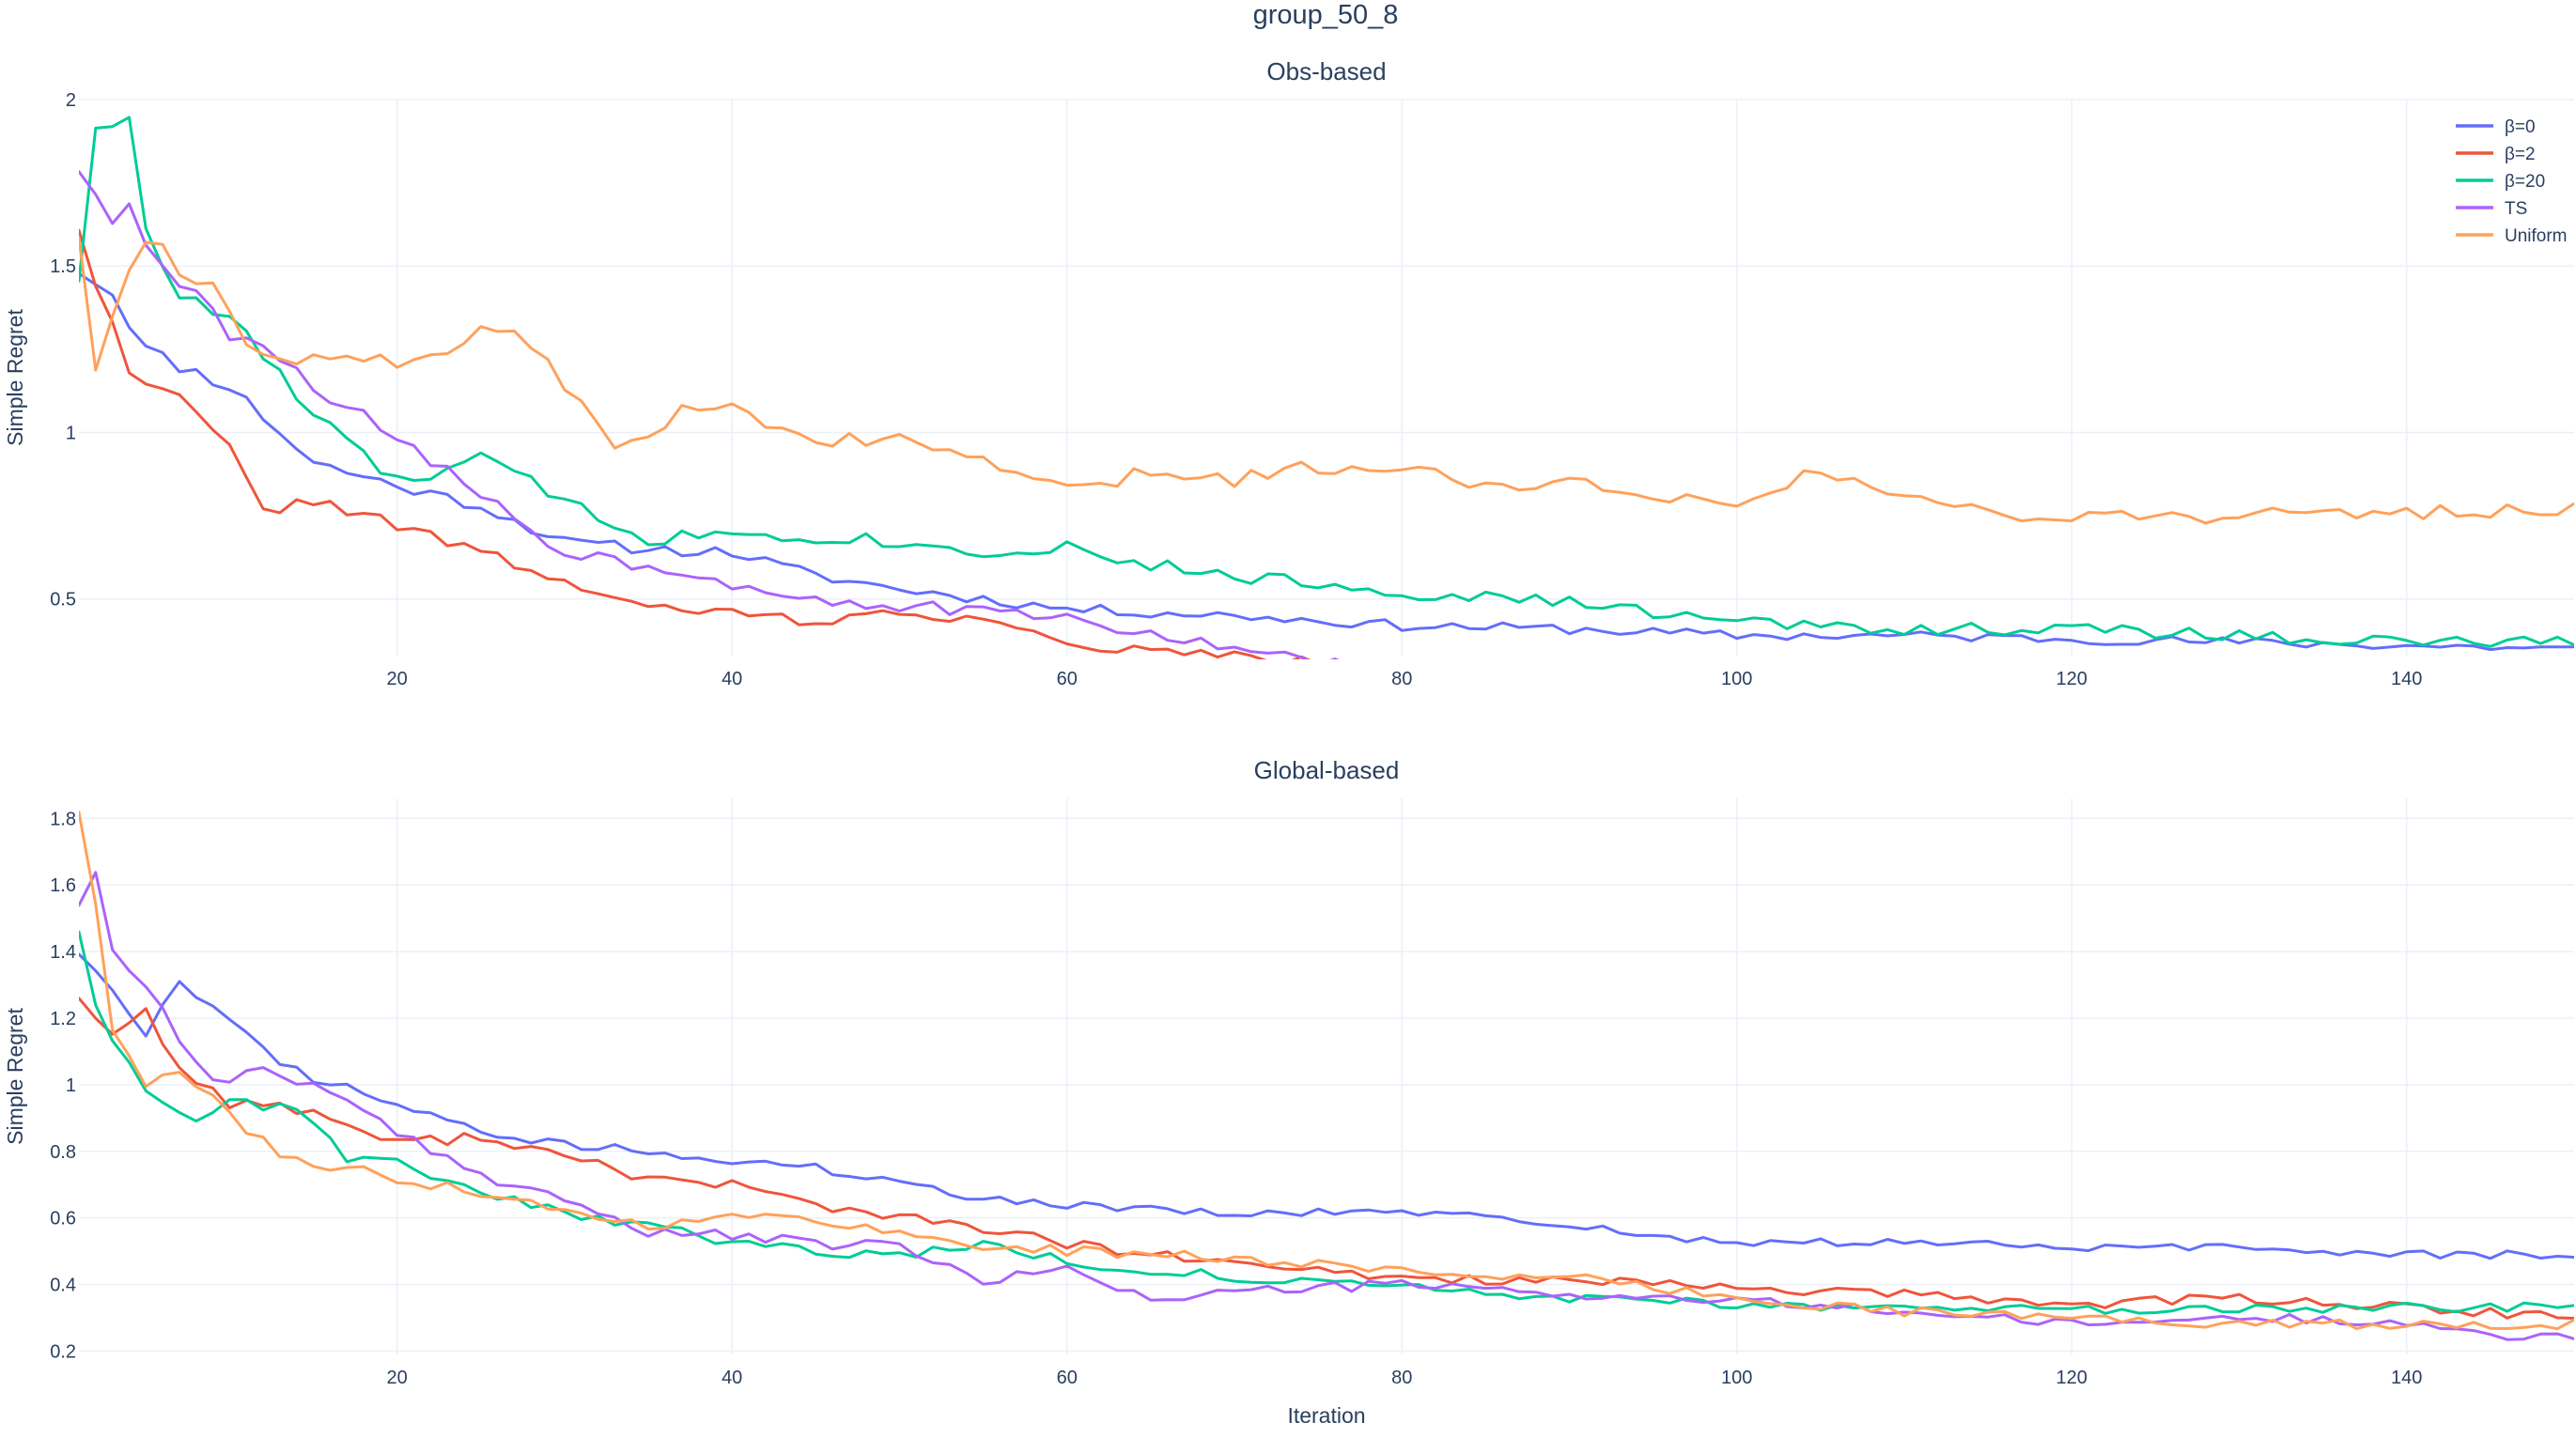 Image resolution: width=2576 pixels, height=1438 pixels. I want to click on legend-label: TS, so click(2516, 209).